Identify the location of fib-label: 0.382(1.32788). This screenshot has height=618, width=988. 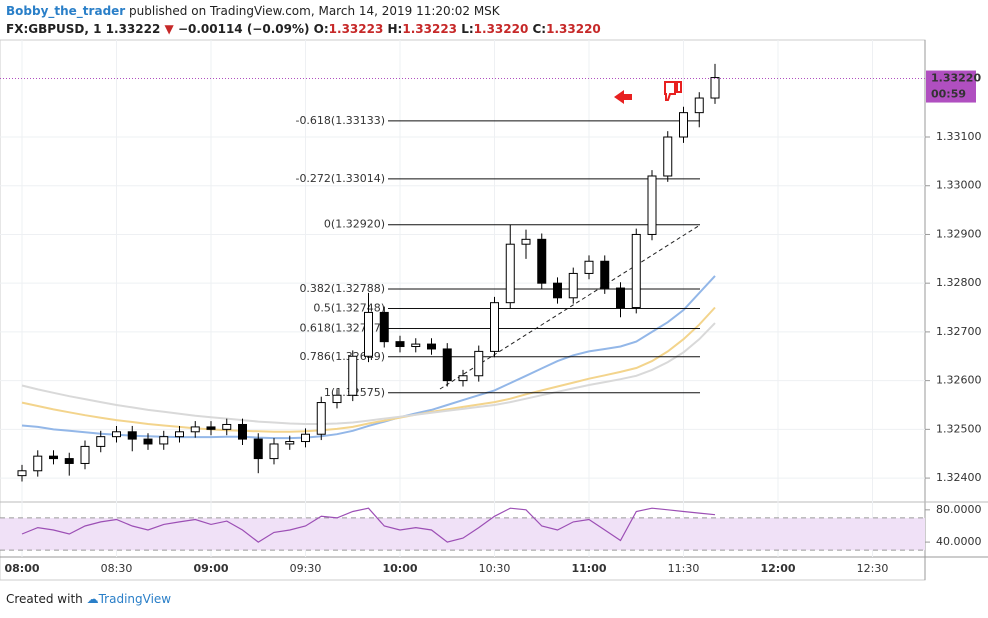
(342, 288).